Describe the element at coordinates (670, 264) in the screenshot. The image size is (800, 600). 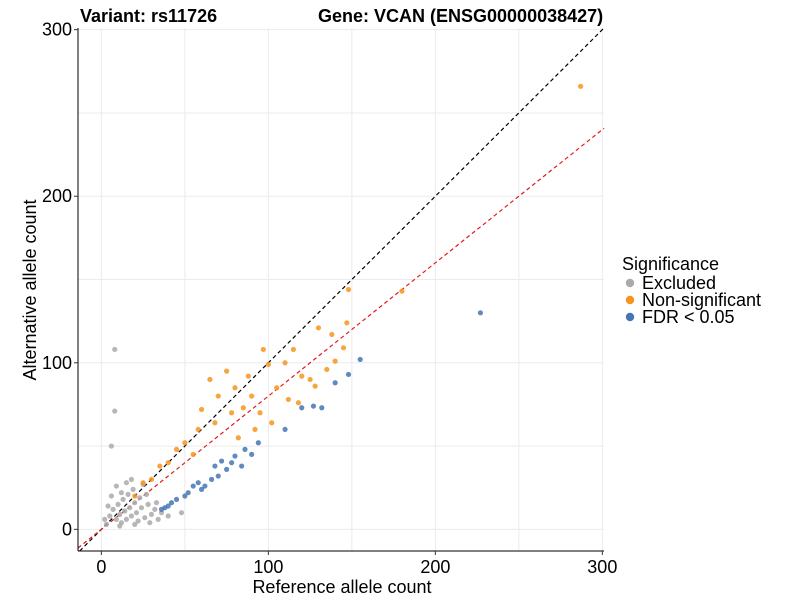
I see `legend-title: Significance` at that location.